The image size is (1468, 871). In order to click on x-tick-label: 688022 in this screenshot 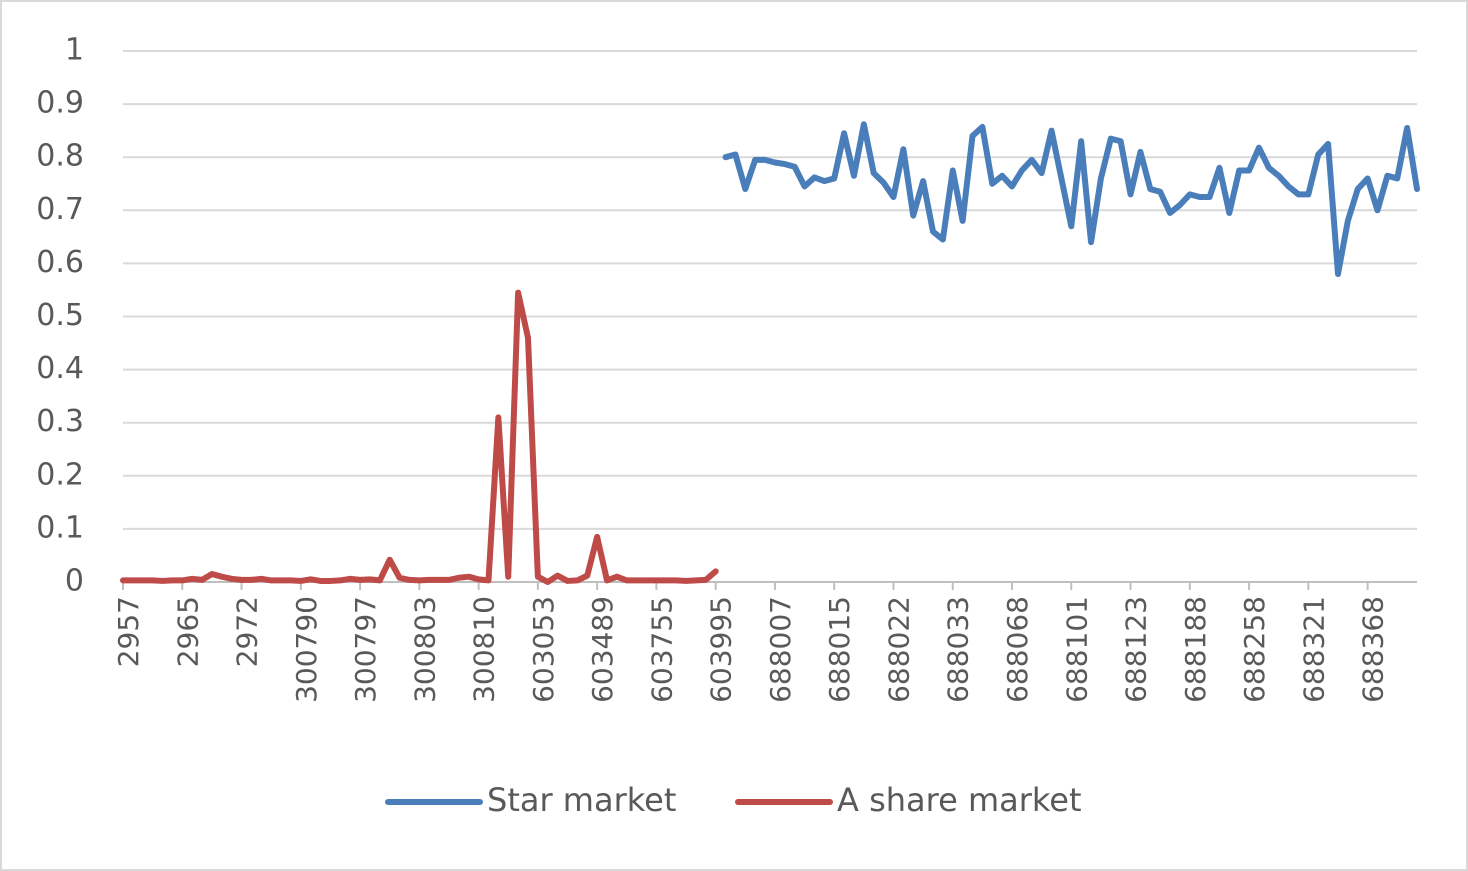, I will do `click(898, 649)`.